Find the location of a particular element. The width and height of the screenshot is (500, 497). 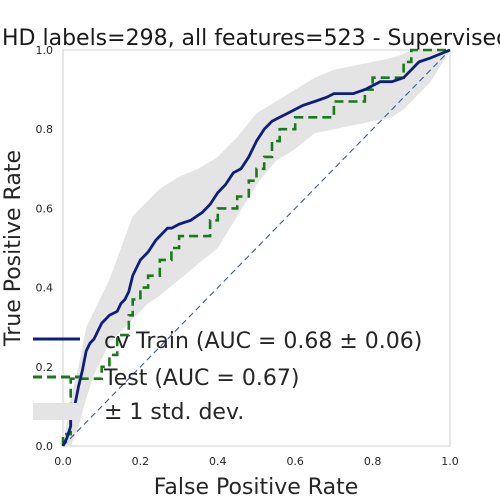

y-tick-label: 0.0 is located at coordinates (45, 446).